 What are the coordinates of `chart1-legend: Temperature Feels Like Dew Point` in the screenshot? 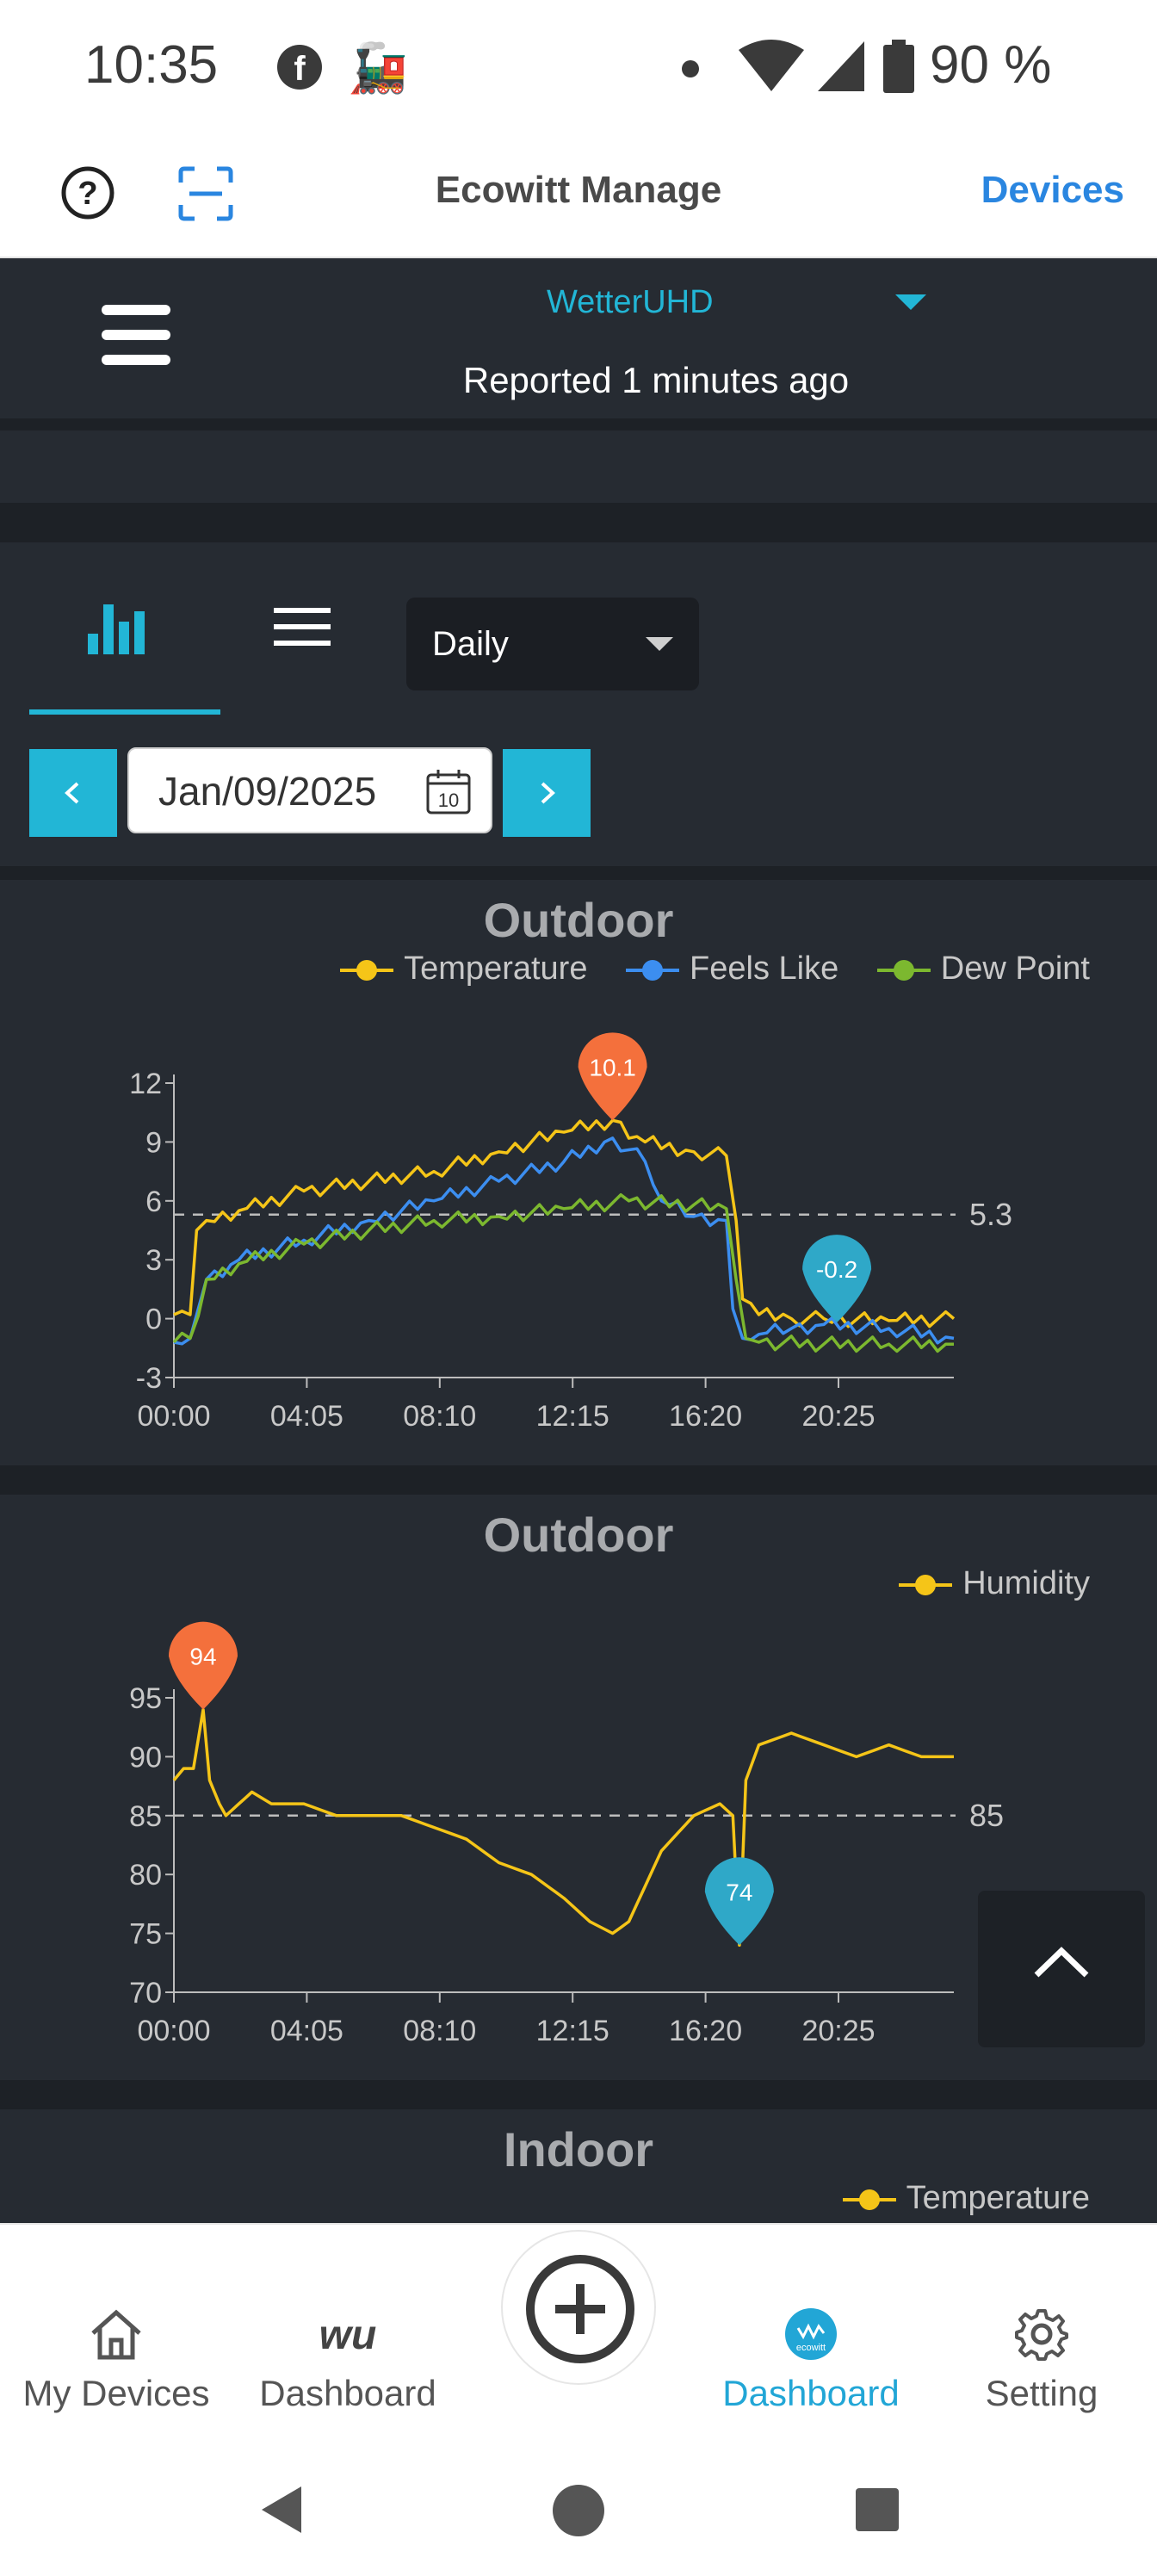 It's located at (701, 970).